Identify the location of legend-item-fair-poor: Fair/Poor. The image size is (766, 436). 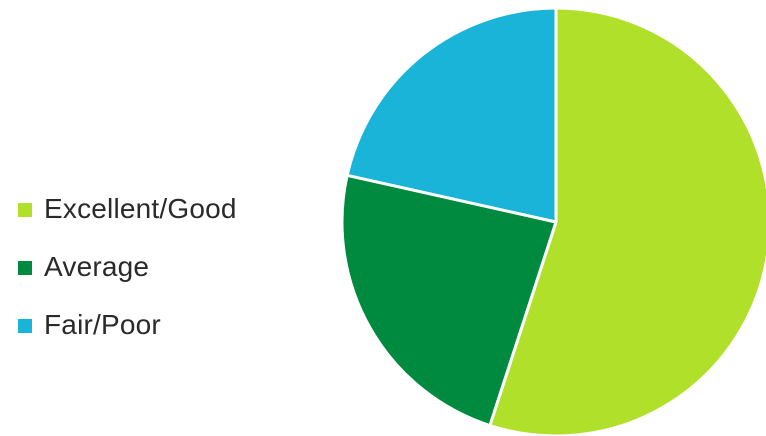
(127, 325).